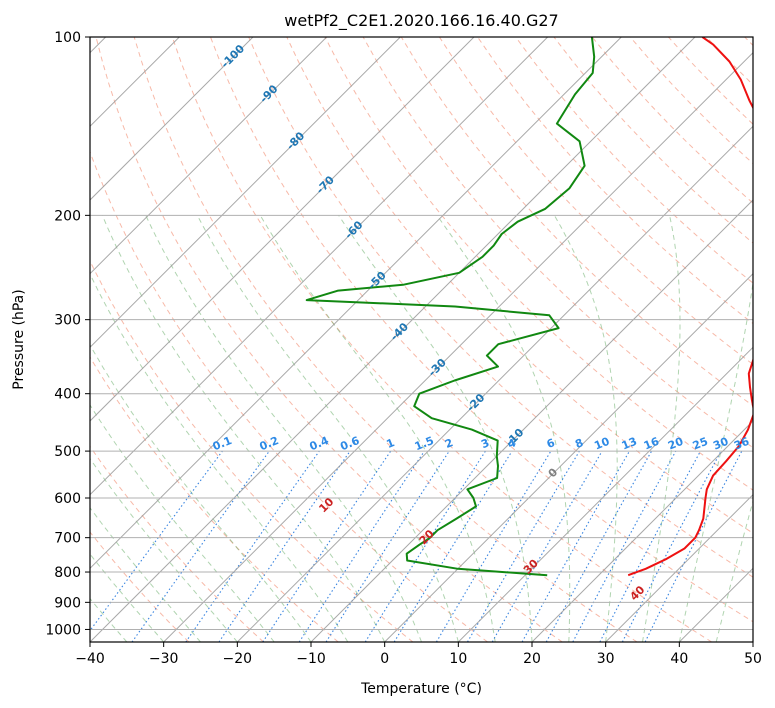  Describe the element at coordinates (319, 443) in the screenshot. I see `mixing-ratio-label: 0.4` at that location.